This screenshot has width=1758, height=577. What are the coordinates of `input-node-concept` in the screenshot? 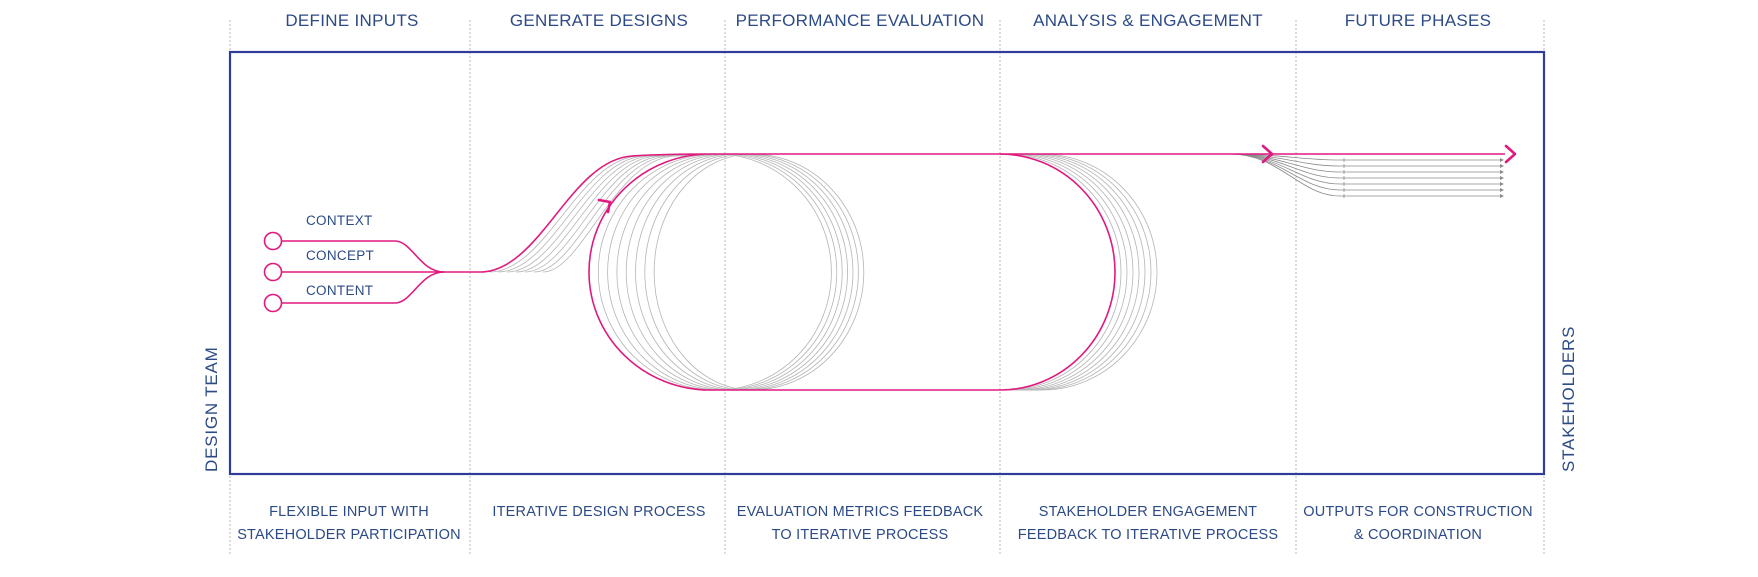 It's located at (273, 272).